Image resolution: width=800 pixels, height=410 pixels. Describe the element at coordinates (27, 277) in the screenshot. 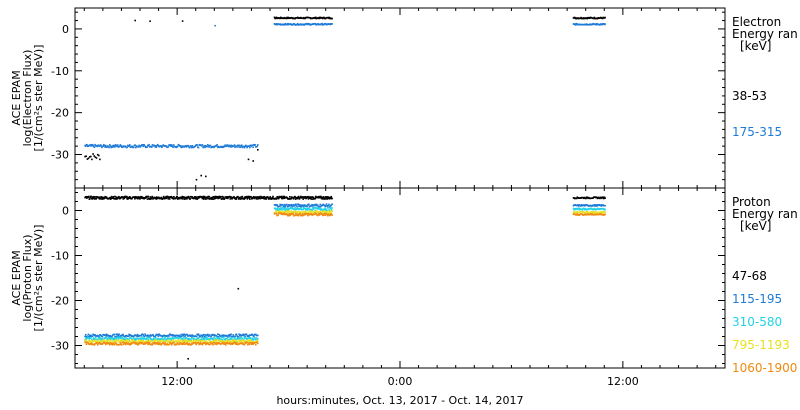

I see `y-axis-label-line: log(Proton Flux)` at that location.